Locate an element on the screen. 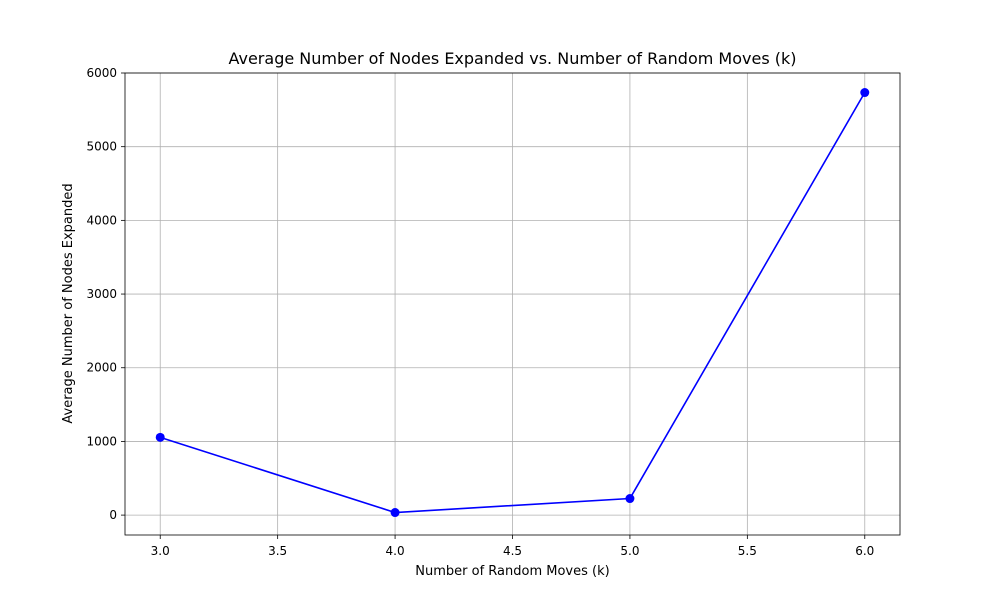 This screenshot has height=600, width=1000. x-tick-label: 3.5 is located at coordinates (277, 551).